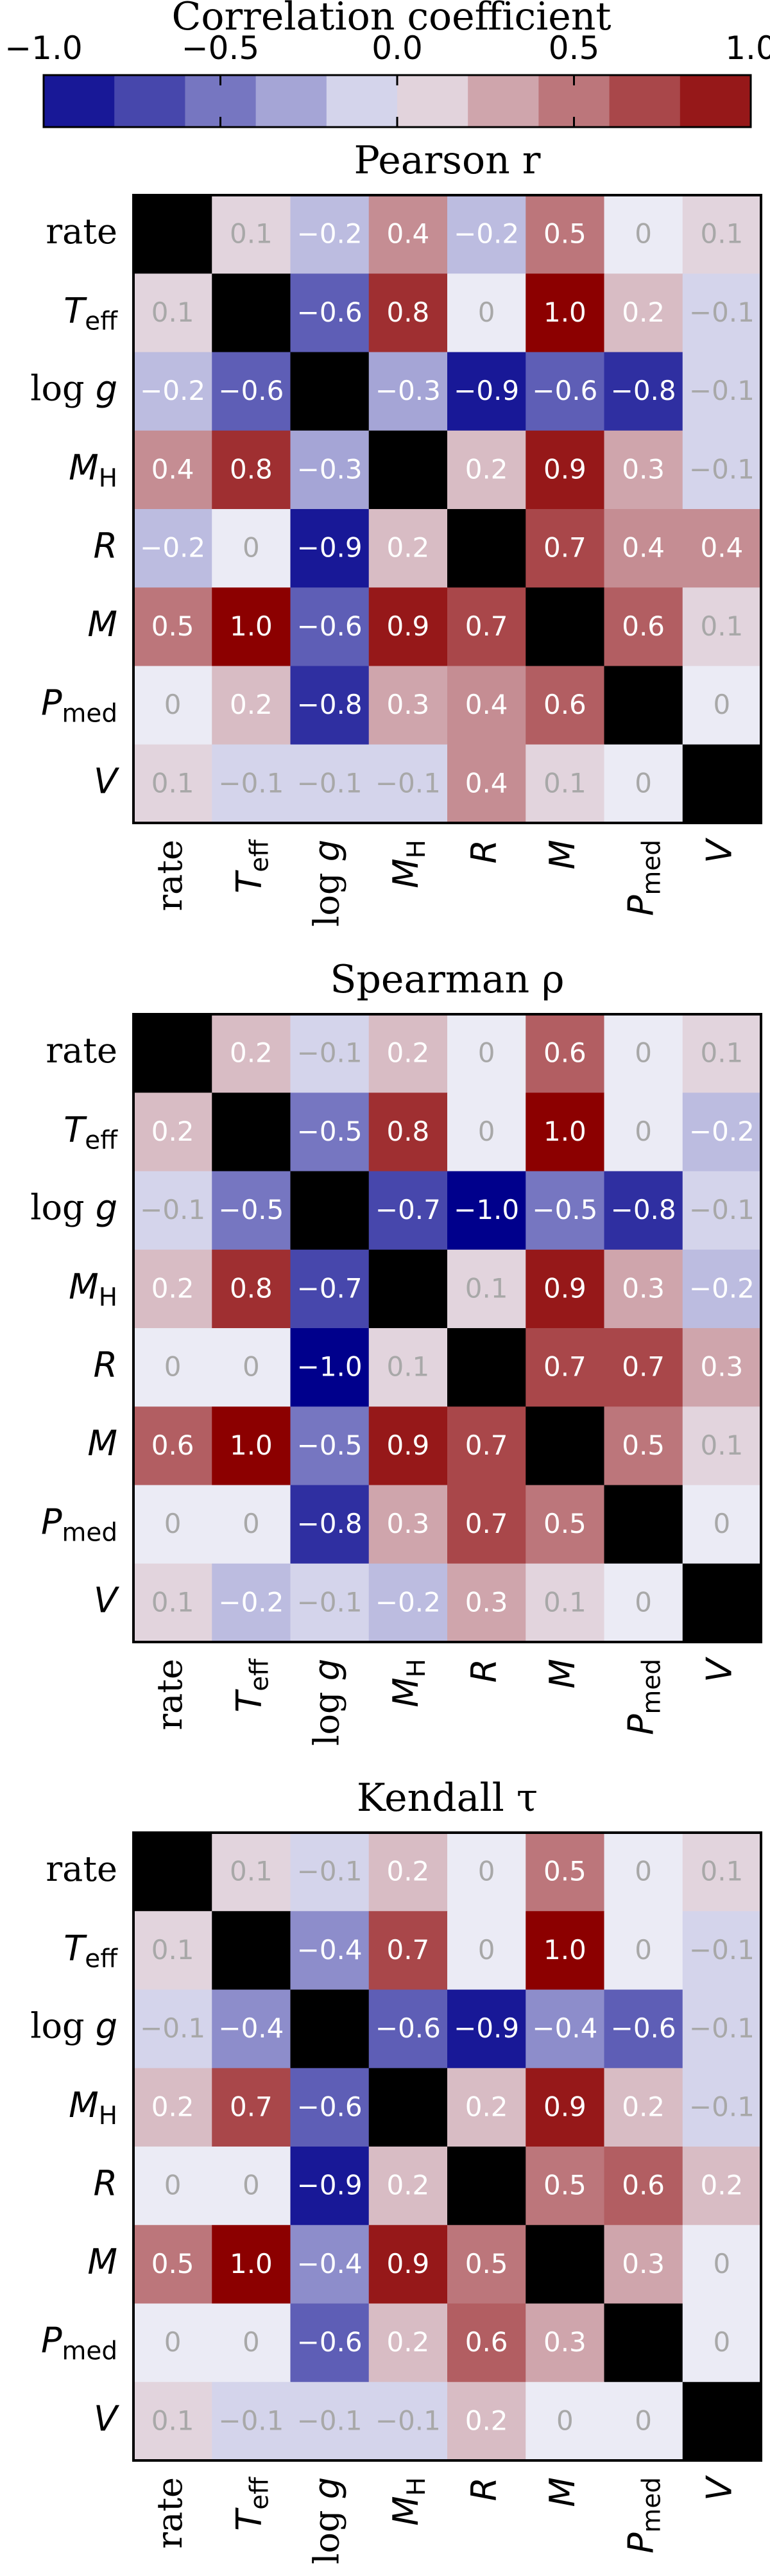 This screenshot has width=770, height=2576. Describe the element at coordinates (105, 546) in the screenshot. I see `row-label: R` at that location.